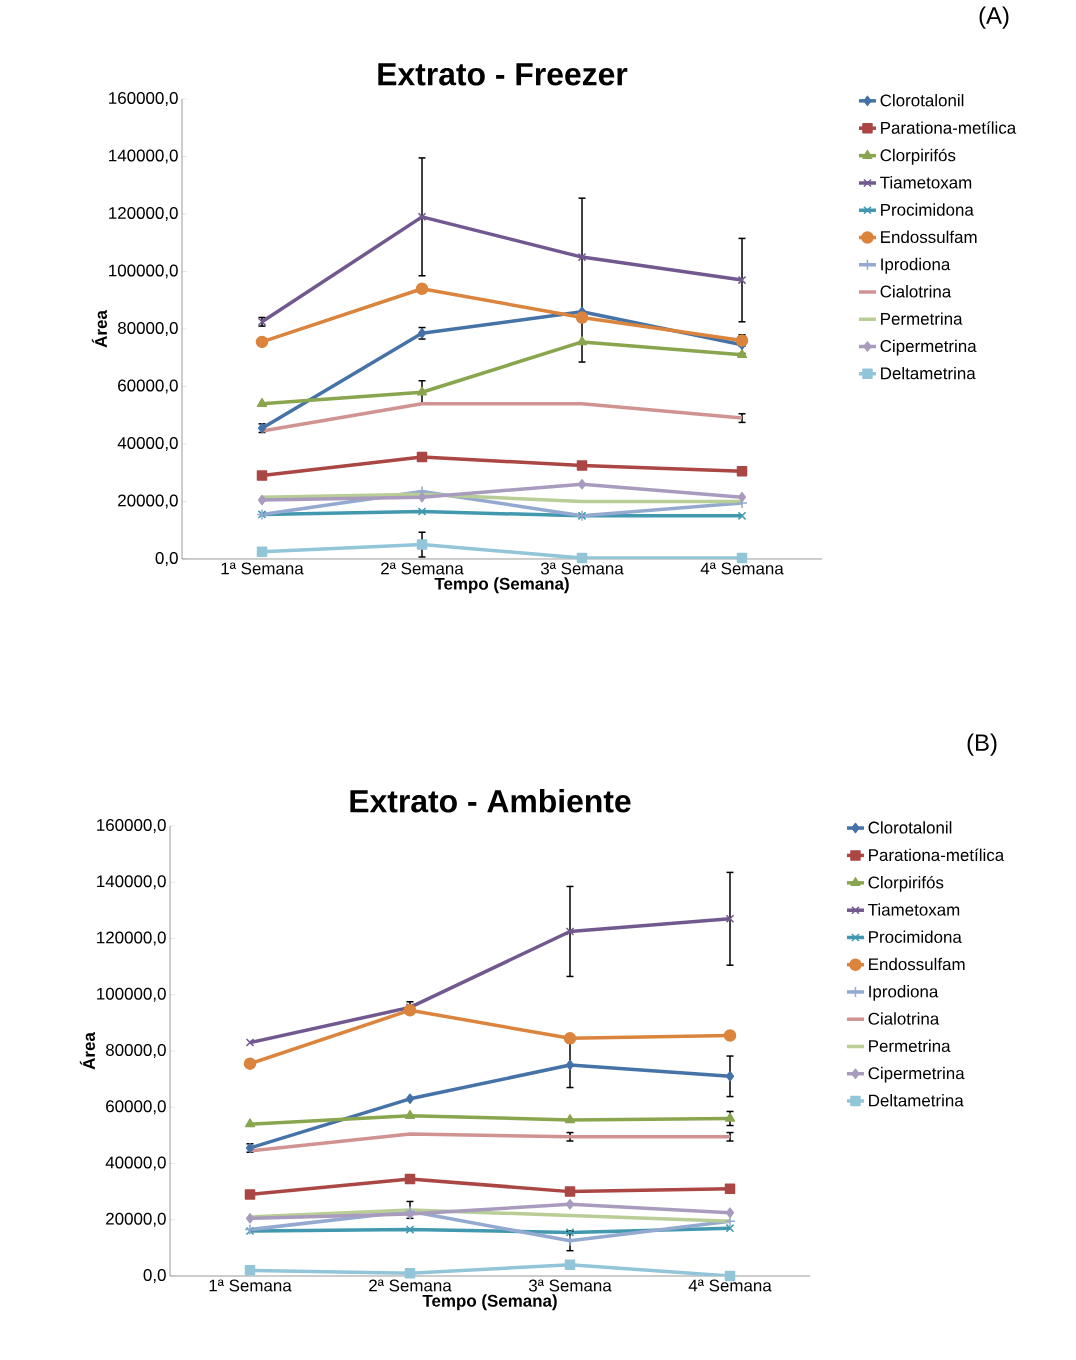 Image resolution: width=1076 pixels, height=1360 pixels. Describe the element at coordinates (503, 74) in the screenshot. I see `chart-title: Extrato - Freezer` at that location.